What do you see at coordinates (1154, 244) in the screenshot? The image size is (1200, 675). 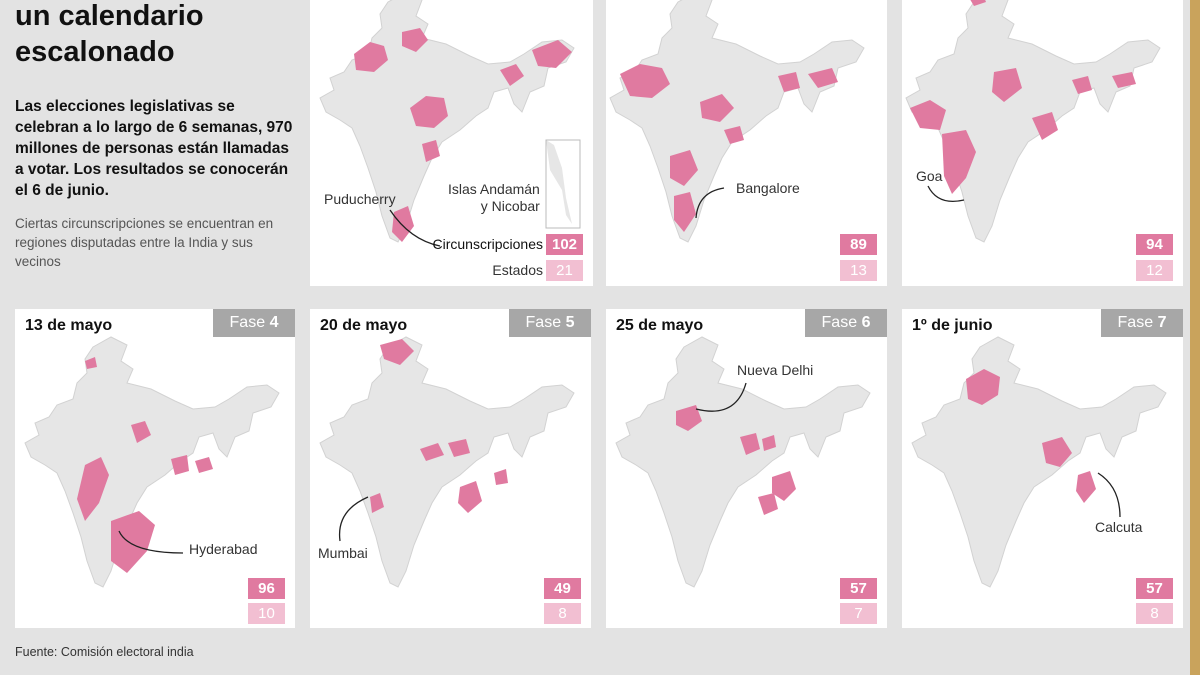 I see `constituency-count: 94` at bounding box center [1154, 244].